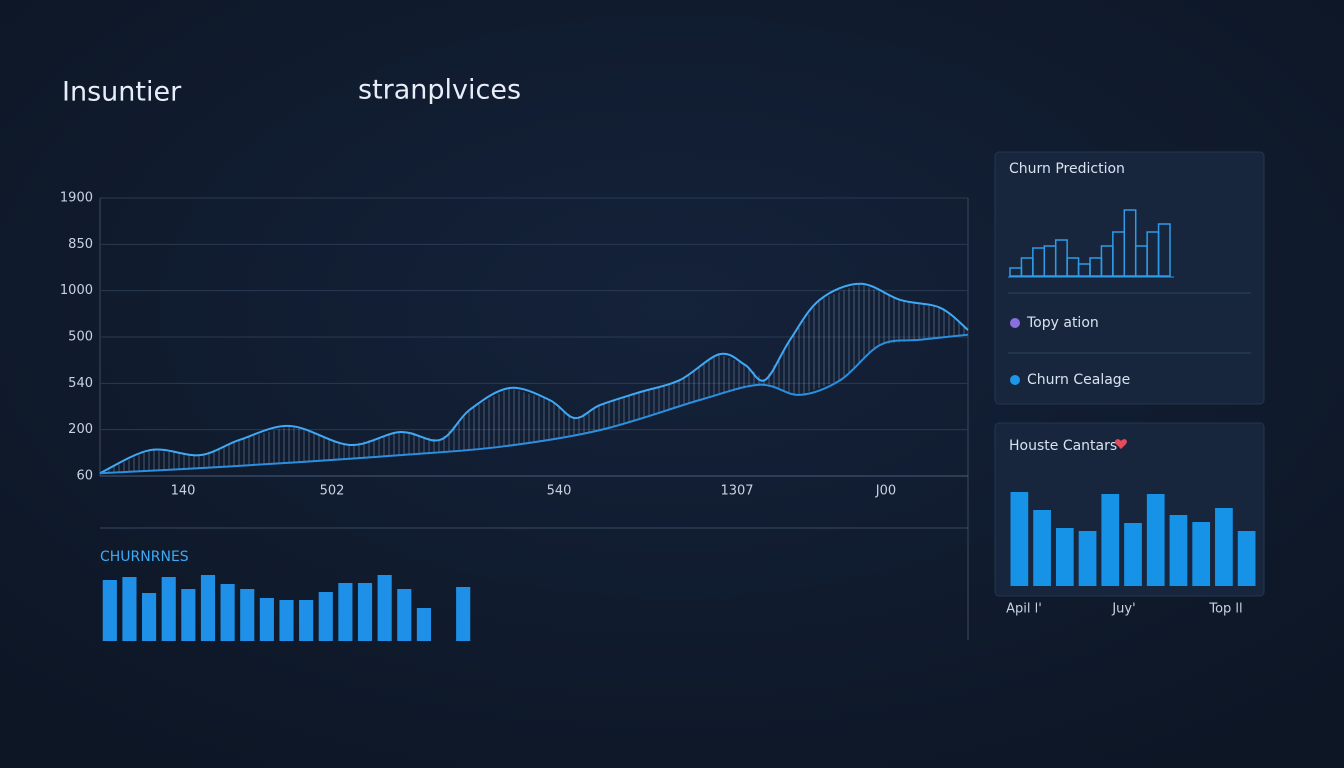 This screenshot has width=1344, height=768. What do you see at coordinates (534, 404) in the screenshot?
I see `line-series` at bounding box center [534, 404].